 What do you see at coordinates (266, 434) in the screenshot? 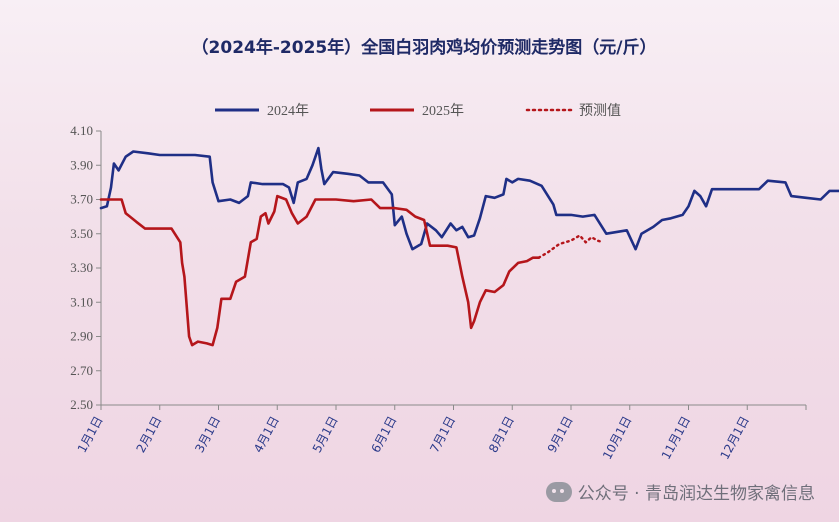
I see `x-tick-label: 4月1日` at bounding box center [266, 434].